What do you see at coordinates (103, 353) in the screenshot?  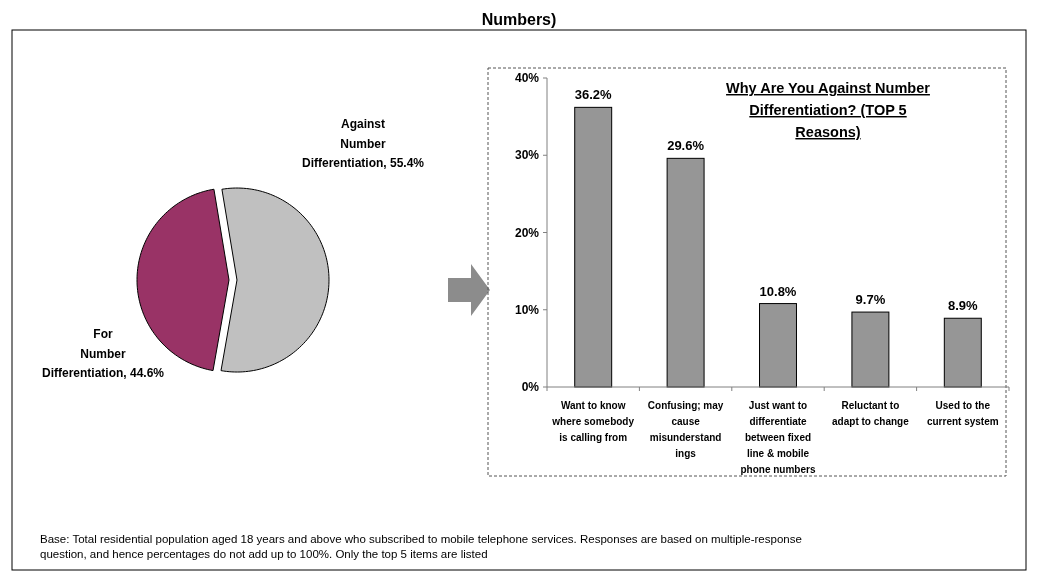 I see `slice-label: For Number Differentiation, 44.6%` at bounding box center [103, 353].